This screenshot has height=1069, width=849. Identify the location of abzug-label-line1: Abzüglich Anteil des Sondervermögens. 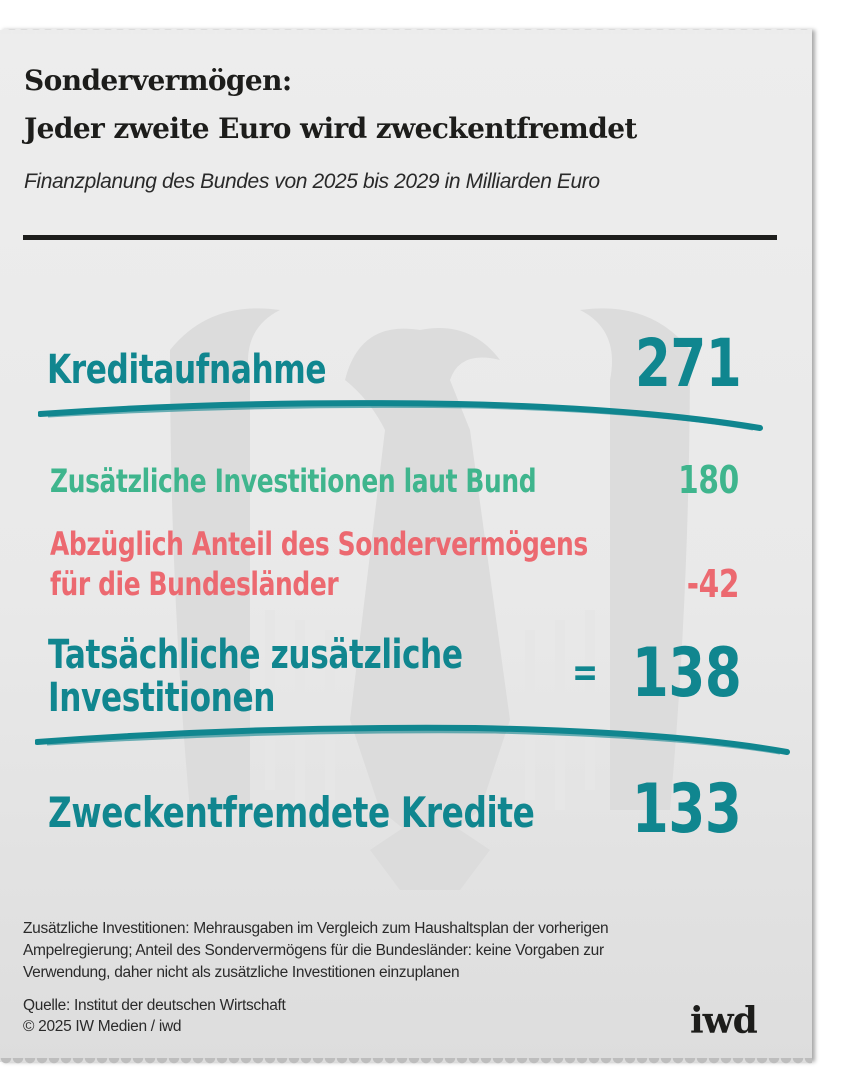
(319, 544).